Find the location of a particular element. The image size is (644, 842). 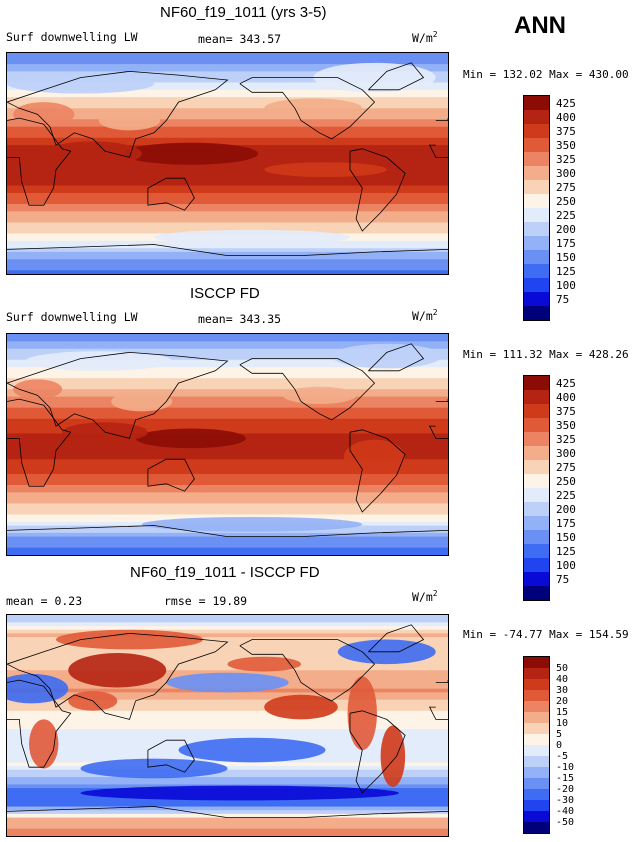

panel-2-title: ISCCP FD is located at coordinates (225, 293).